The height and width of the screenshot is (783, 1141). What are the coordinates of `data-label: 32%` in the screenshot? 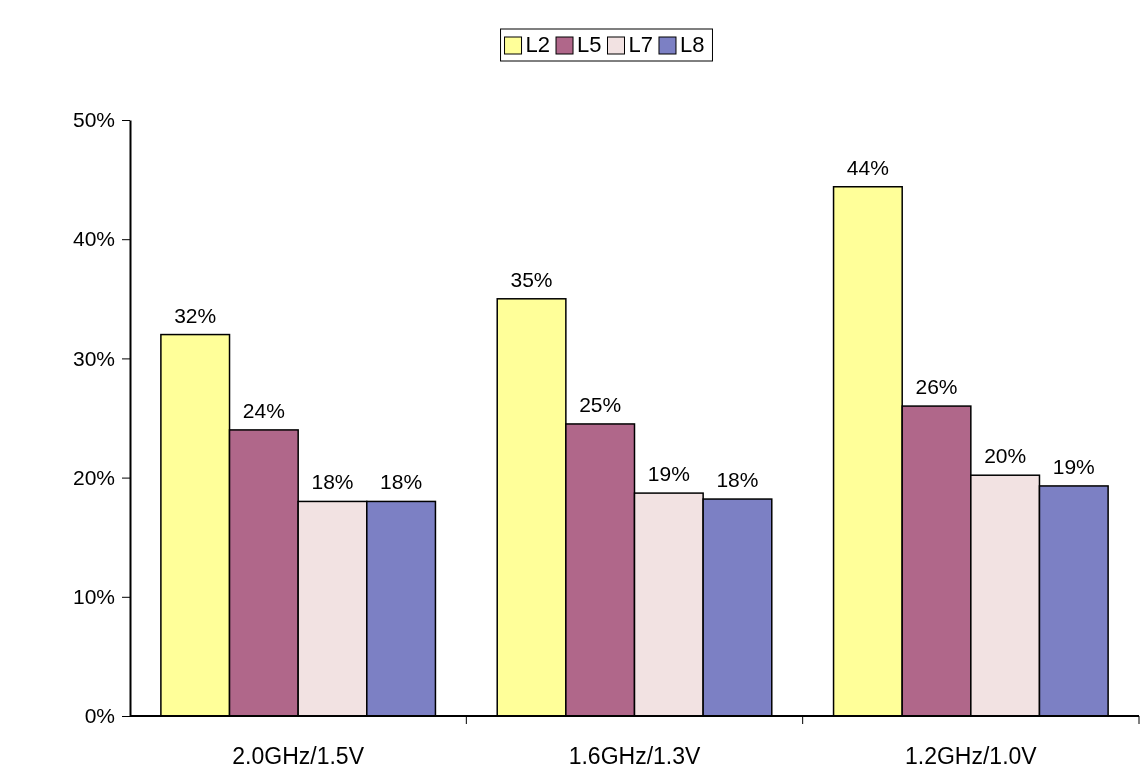 It's located at (195, 315).